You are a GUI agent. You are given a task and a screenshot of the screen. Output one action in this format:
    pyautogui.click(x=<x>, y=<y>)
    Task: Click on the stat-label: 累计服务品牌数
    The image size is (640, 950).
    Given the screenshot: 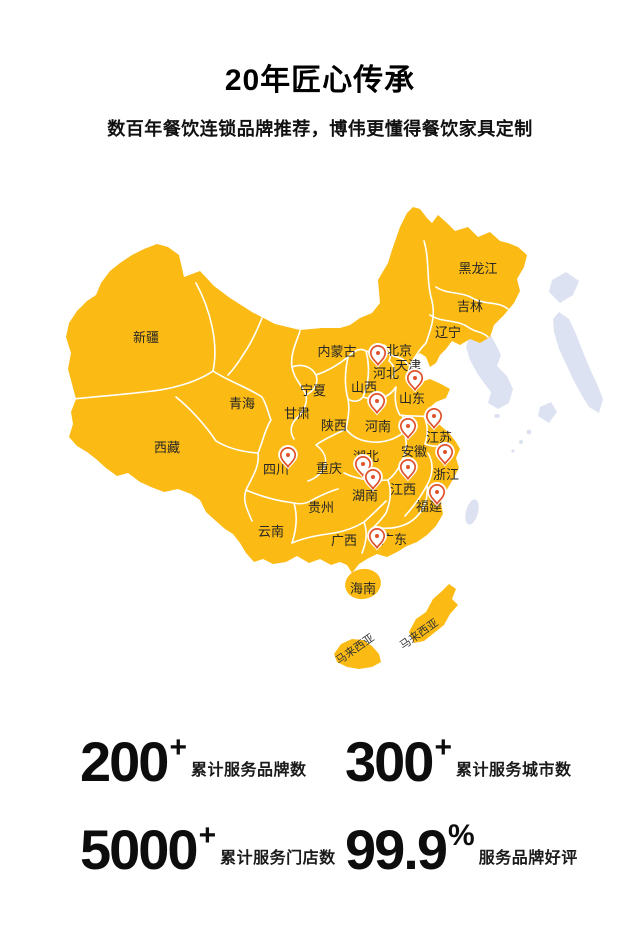 What is the action you would take?
    pyautogui.click(x=248, y=770)
    